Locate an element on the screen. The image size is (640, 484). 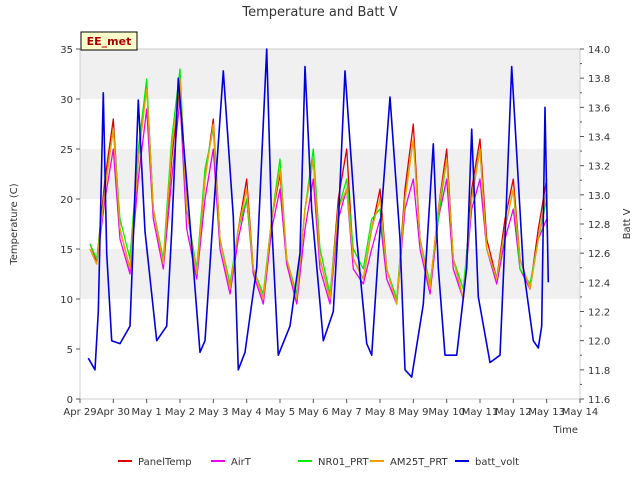
x-tick-label: May 5 is located at coordinates (280, 412).